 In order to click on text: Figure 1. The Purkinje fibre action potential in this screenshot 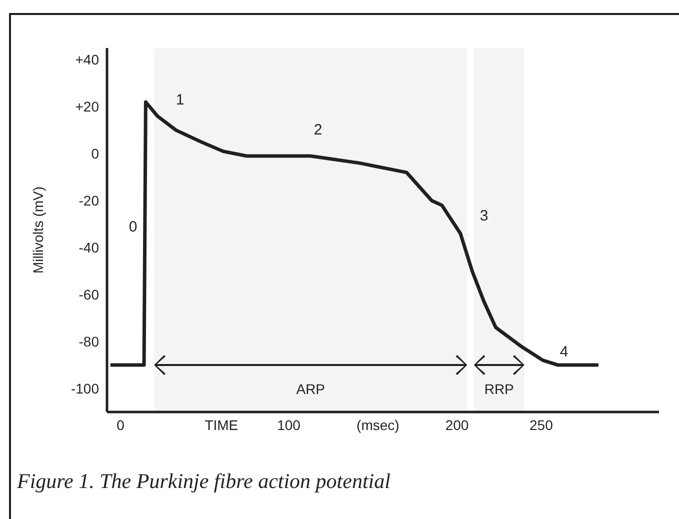, I will do `click(203, 481)`.